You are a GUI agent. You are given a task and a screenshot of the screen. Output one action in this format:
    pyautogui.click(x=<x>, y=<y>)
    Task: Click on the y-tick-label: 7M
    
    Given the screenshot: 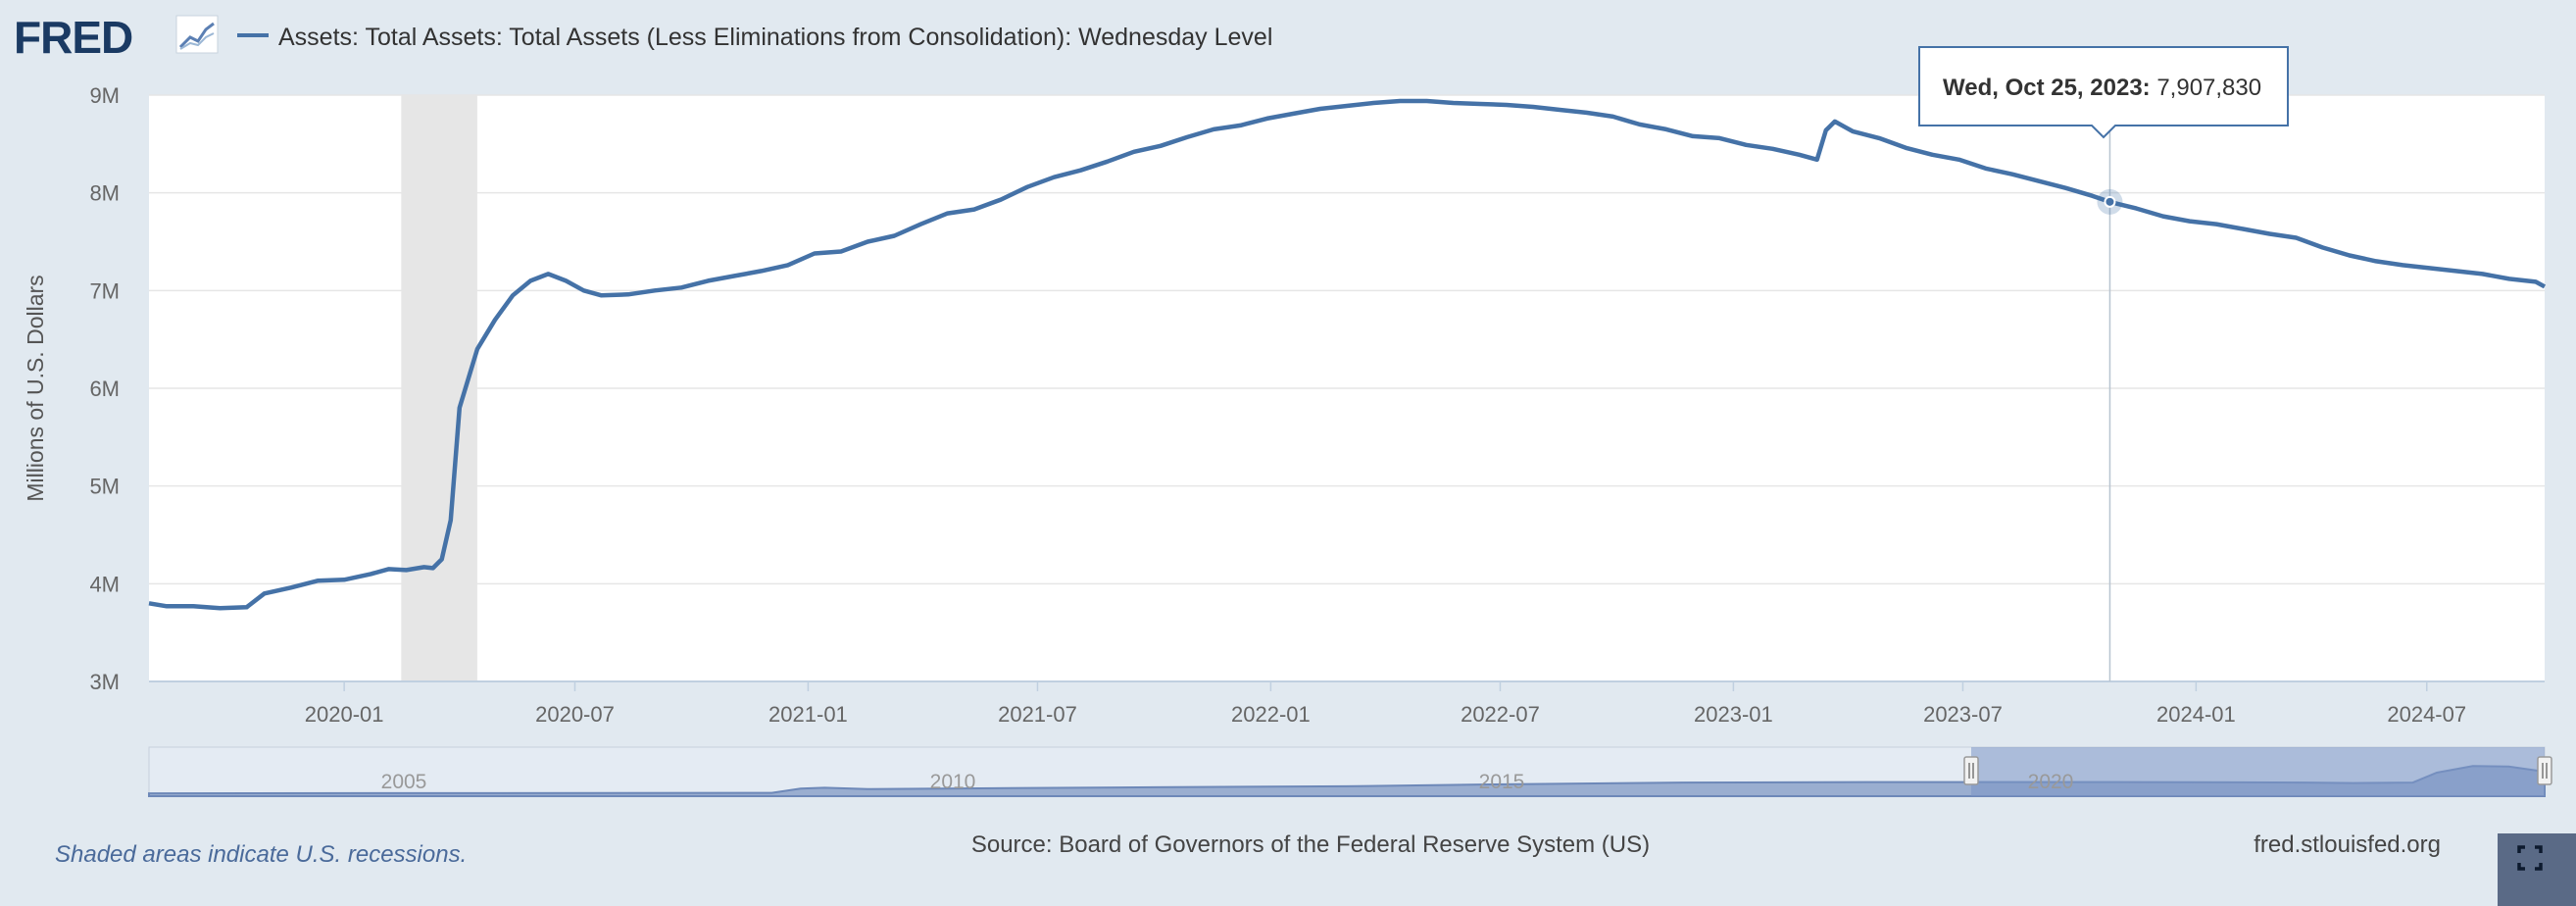 What is the action you would take?
    pyautogui.click(x=104, y=291)
    